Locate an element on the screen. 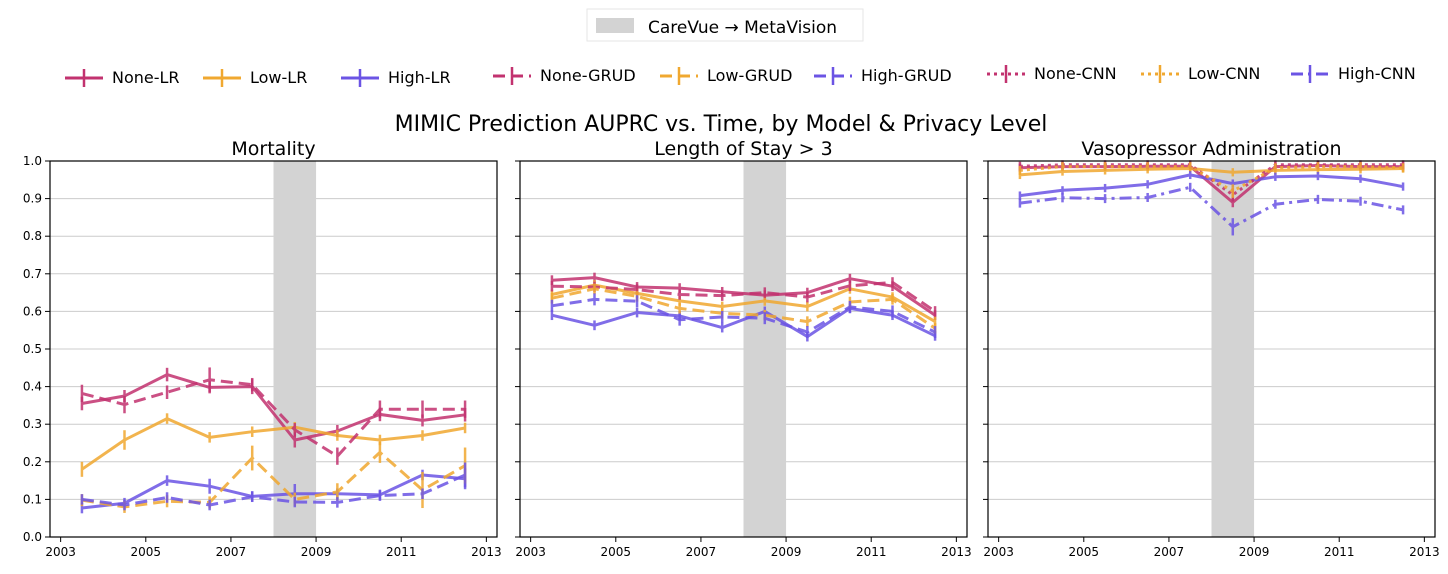 Image resolution: width=1448 pixels, height=574 pixels. legend-item-low-cnn: Low-CNN is located at coordinates (1200, 73).